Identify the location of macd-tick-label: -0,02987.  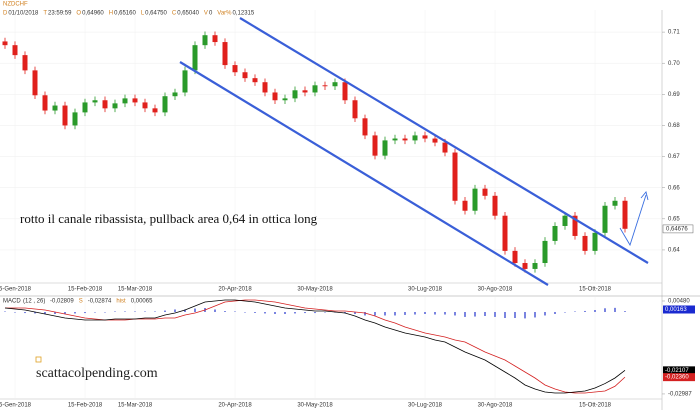
(680, 395).